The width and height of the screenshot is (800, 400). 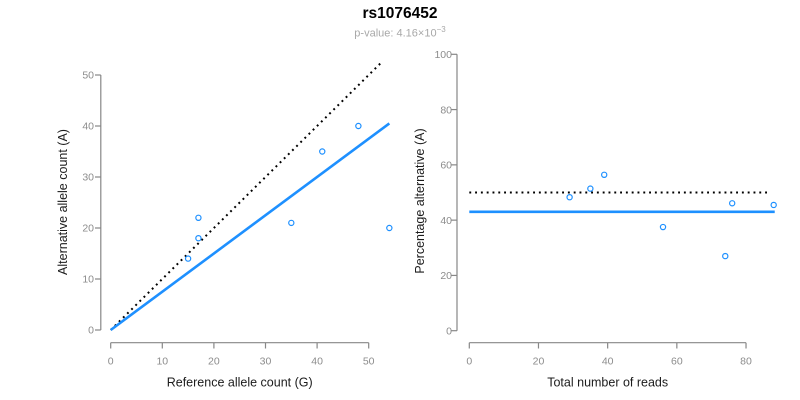 I want to click on x-axis-title: Total number of reads, so click(x=607, y=383).